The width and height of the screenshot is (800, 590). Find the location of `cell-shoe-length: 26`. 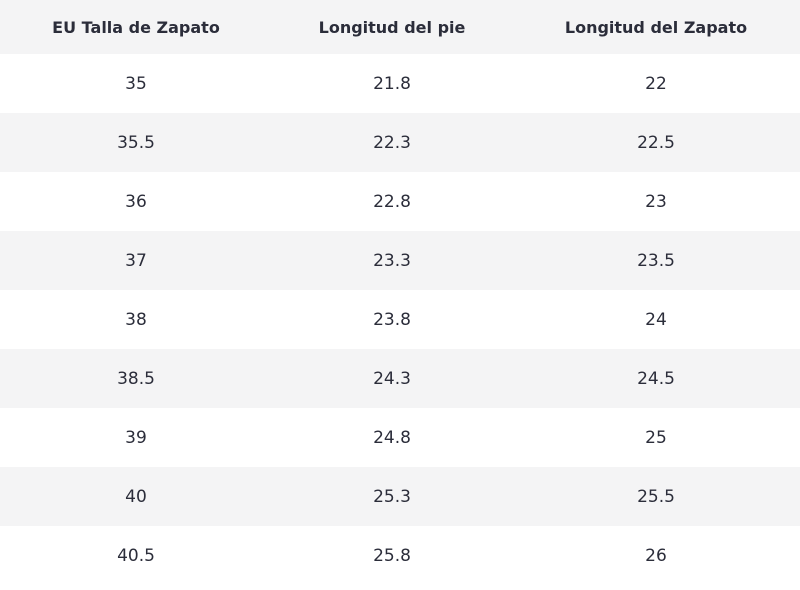

cell-shoe-length: 26 is located at coordinates (656, 555).